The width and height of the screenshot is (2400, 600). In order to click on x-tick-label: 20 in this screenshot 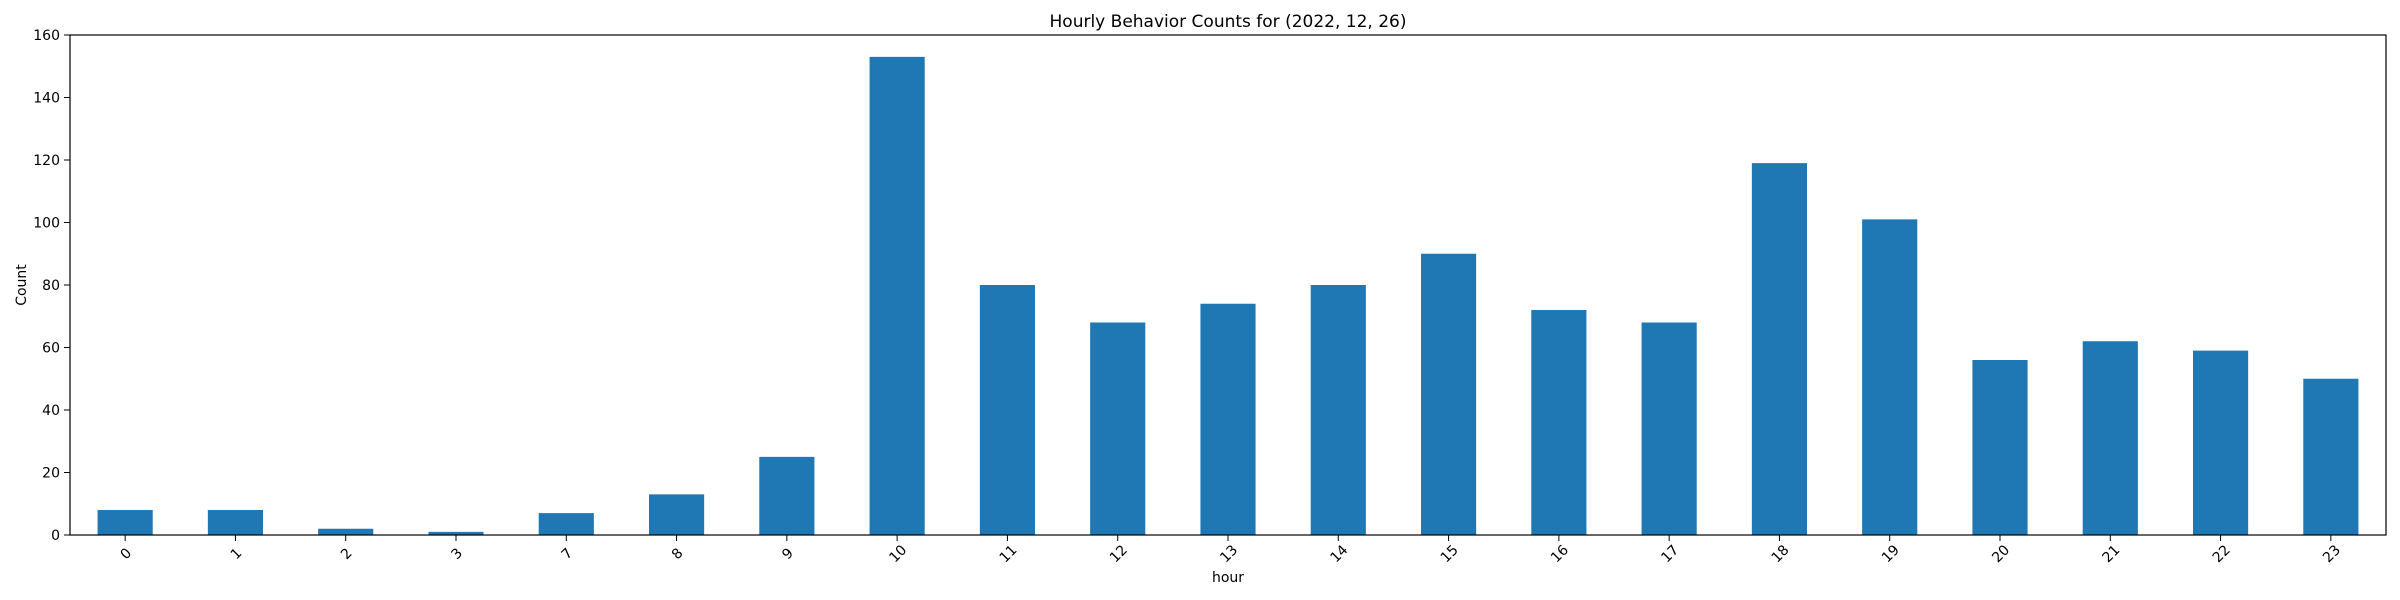, I will do `click(2001, 554)`.